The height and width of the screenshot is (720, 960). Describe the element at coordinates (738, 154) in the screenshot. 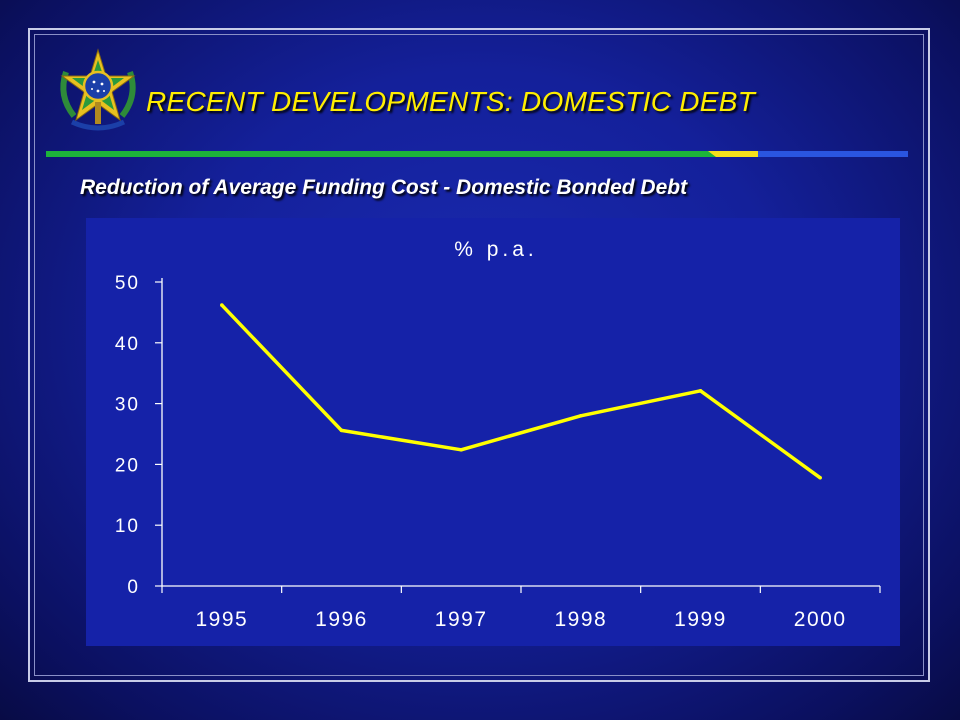

I see `title-rule-yellow` at that location.